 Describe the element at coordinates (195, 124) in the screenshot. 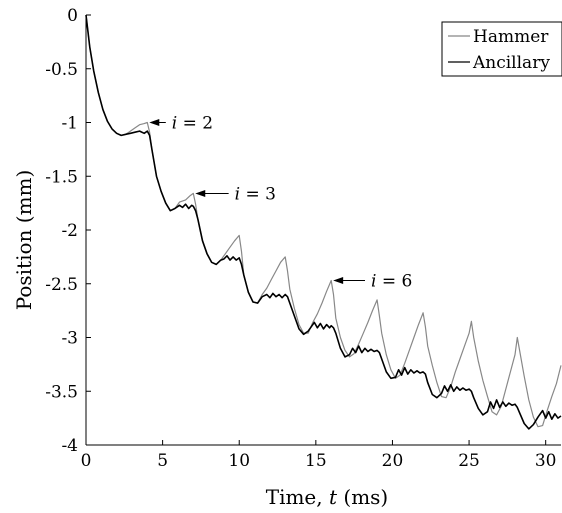

I see `annotation-value: = 2` at that location.